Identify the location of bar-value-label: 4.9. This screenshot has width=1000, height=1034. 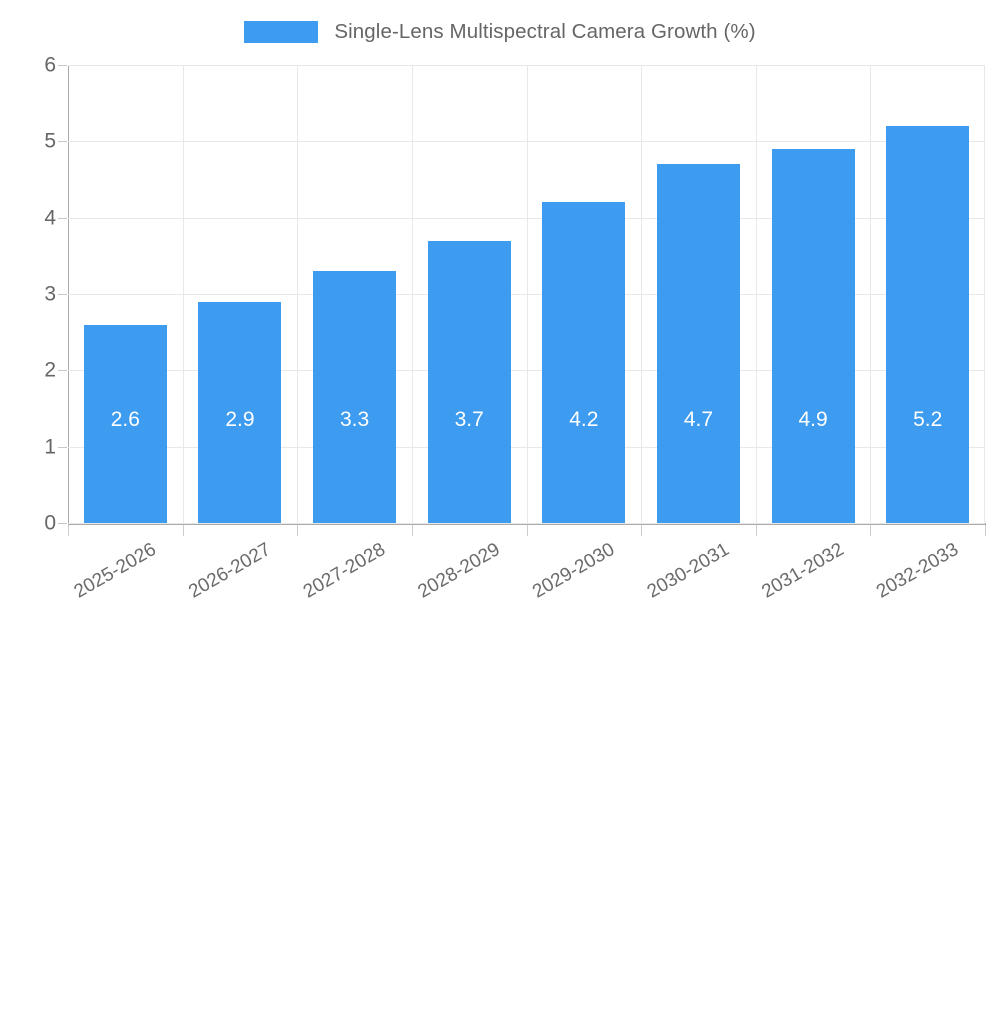
(813, 419).